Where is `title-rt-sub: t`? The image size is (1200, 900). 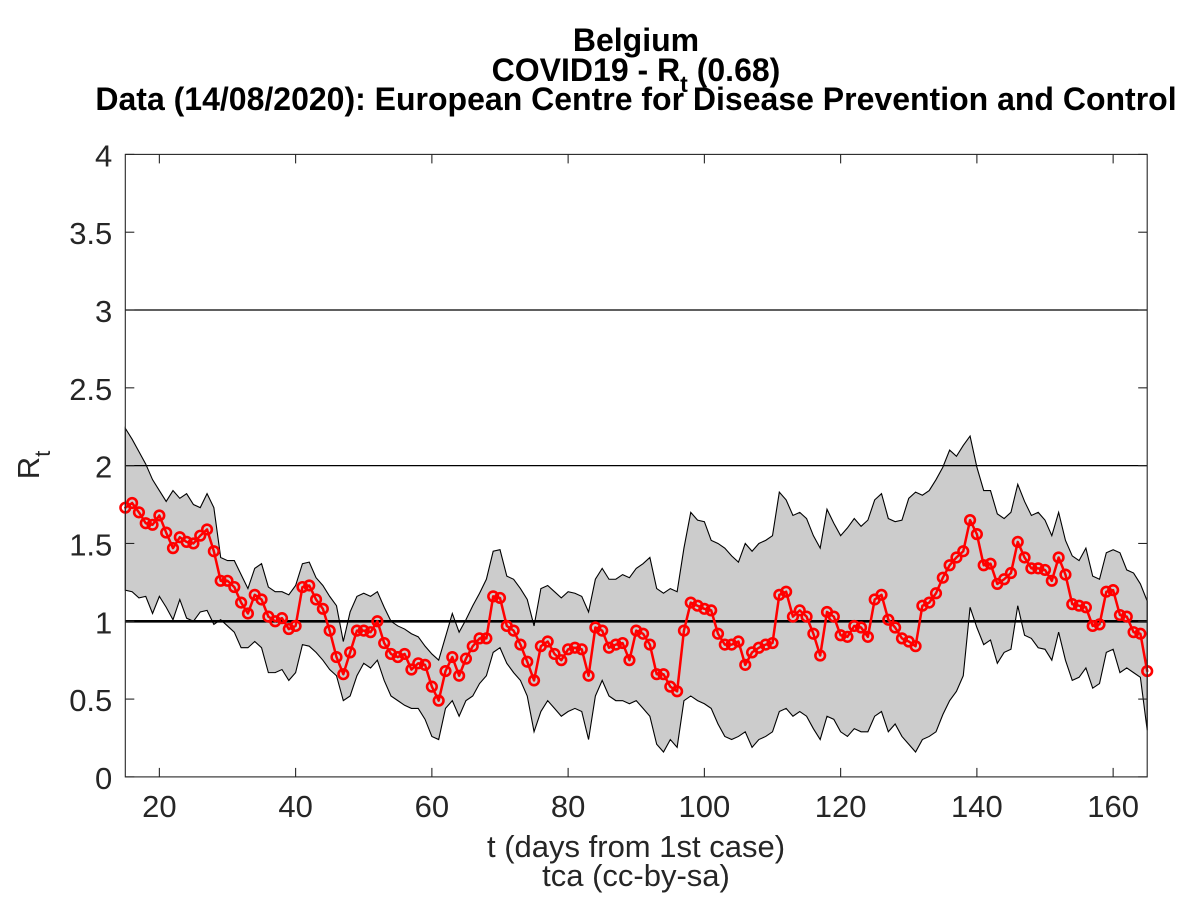
title-rt-sub: t is located at coordinates (684, 84).